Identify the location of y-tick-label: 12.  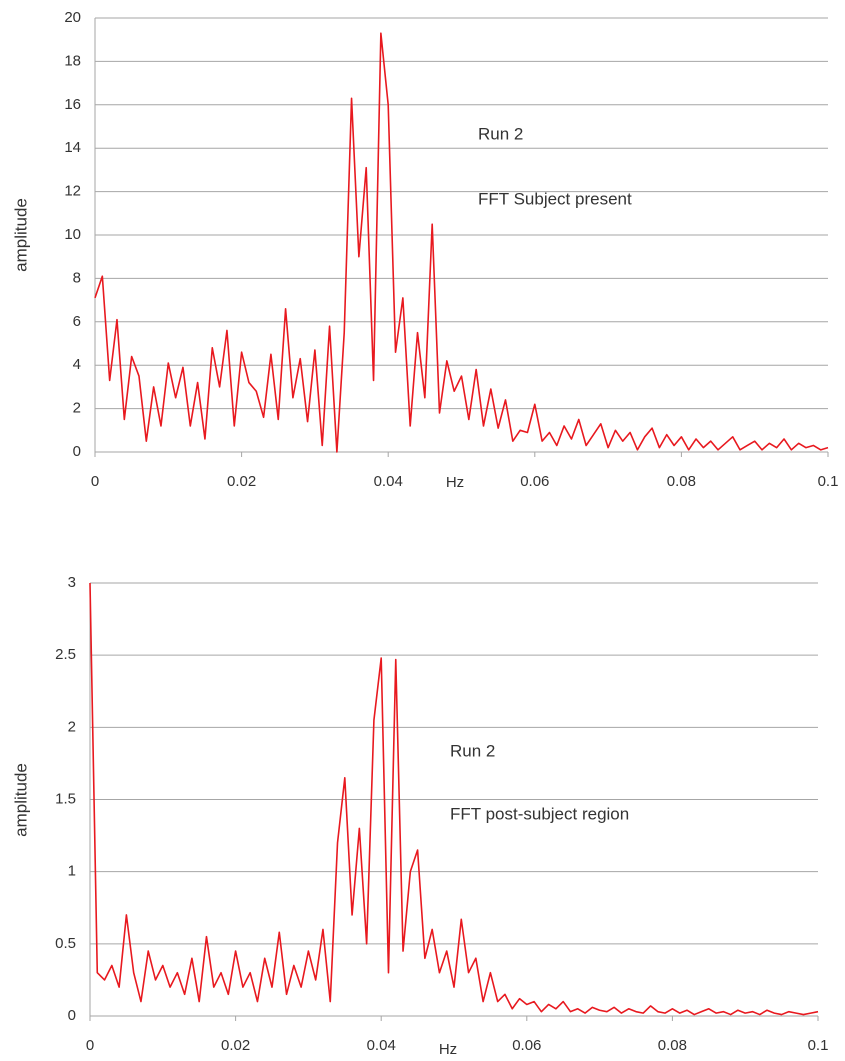
(72, 191).